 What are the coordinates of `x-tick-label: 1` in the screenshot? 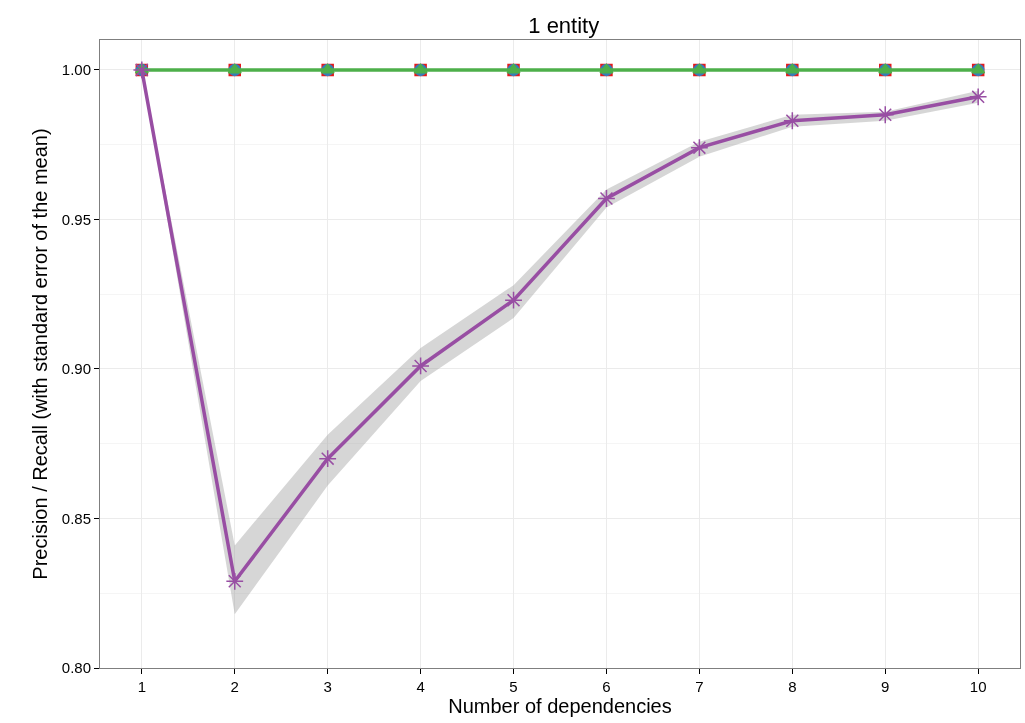 It's located at (141, 686).